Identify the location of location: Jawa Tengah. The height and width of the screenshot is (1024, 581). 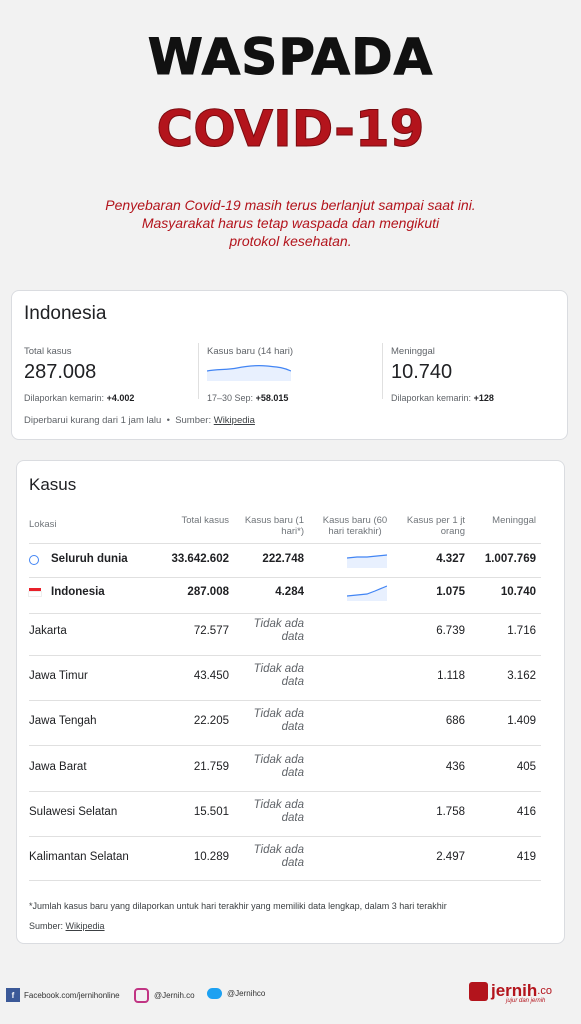
(63, 721).